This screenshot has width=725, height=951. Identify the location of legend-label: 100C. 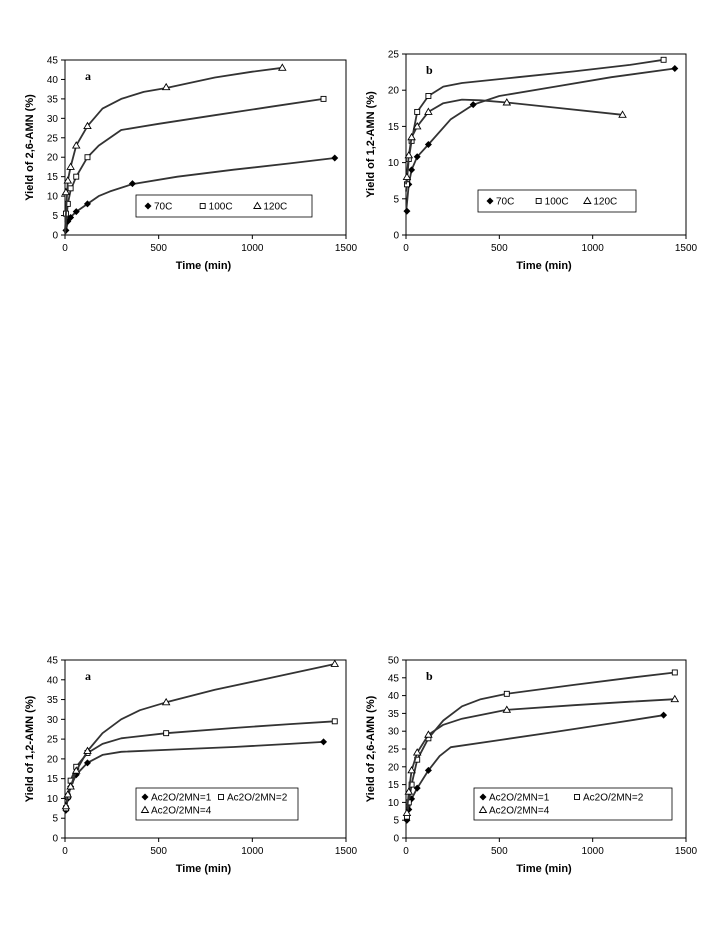
(557, 202).